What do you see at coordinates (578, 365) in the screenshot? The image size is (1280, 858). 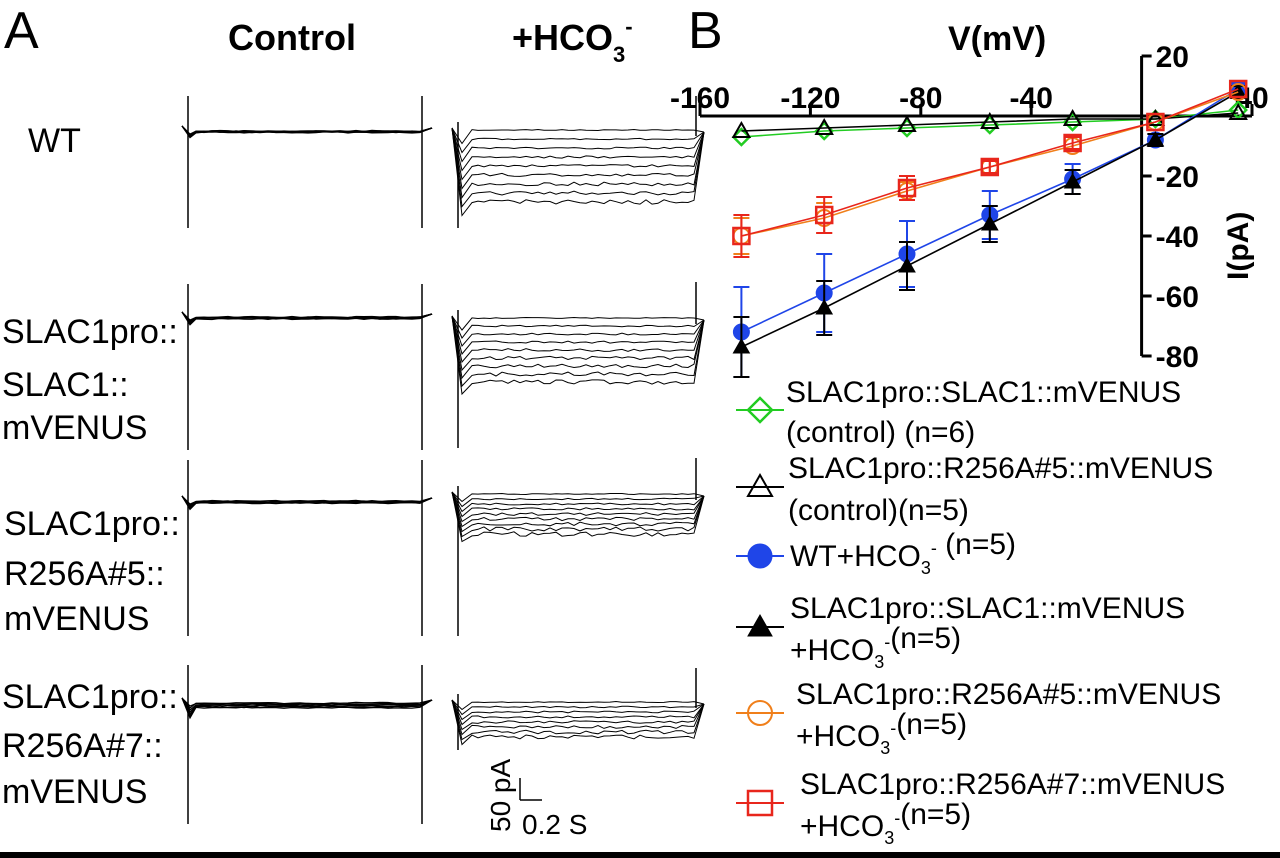 I see `trace-slac1-hco3` at bounding box center [578, 365].